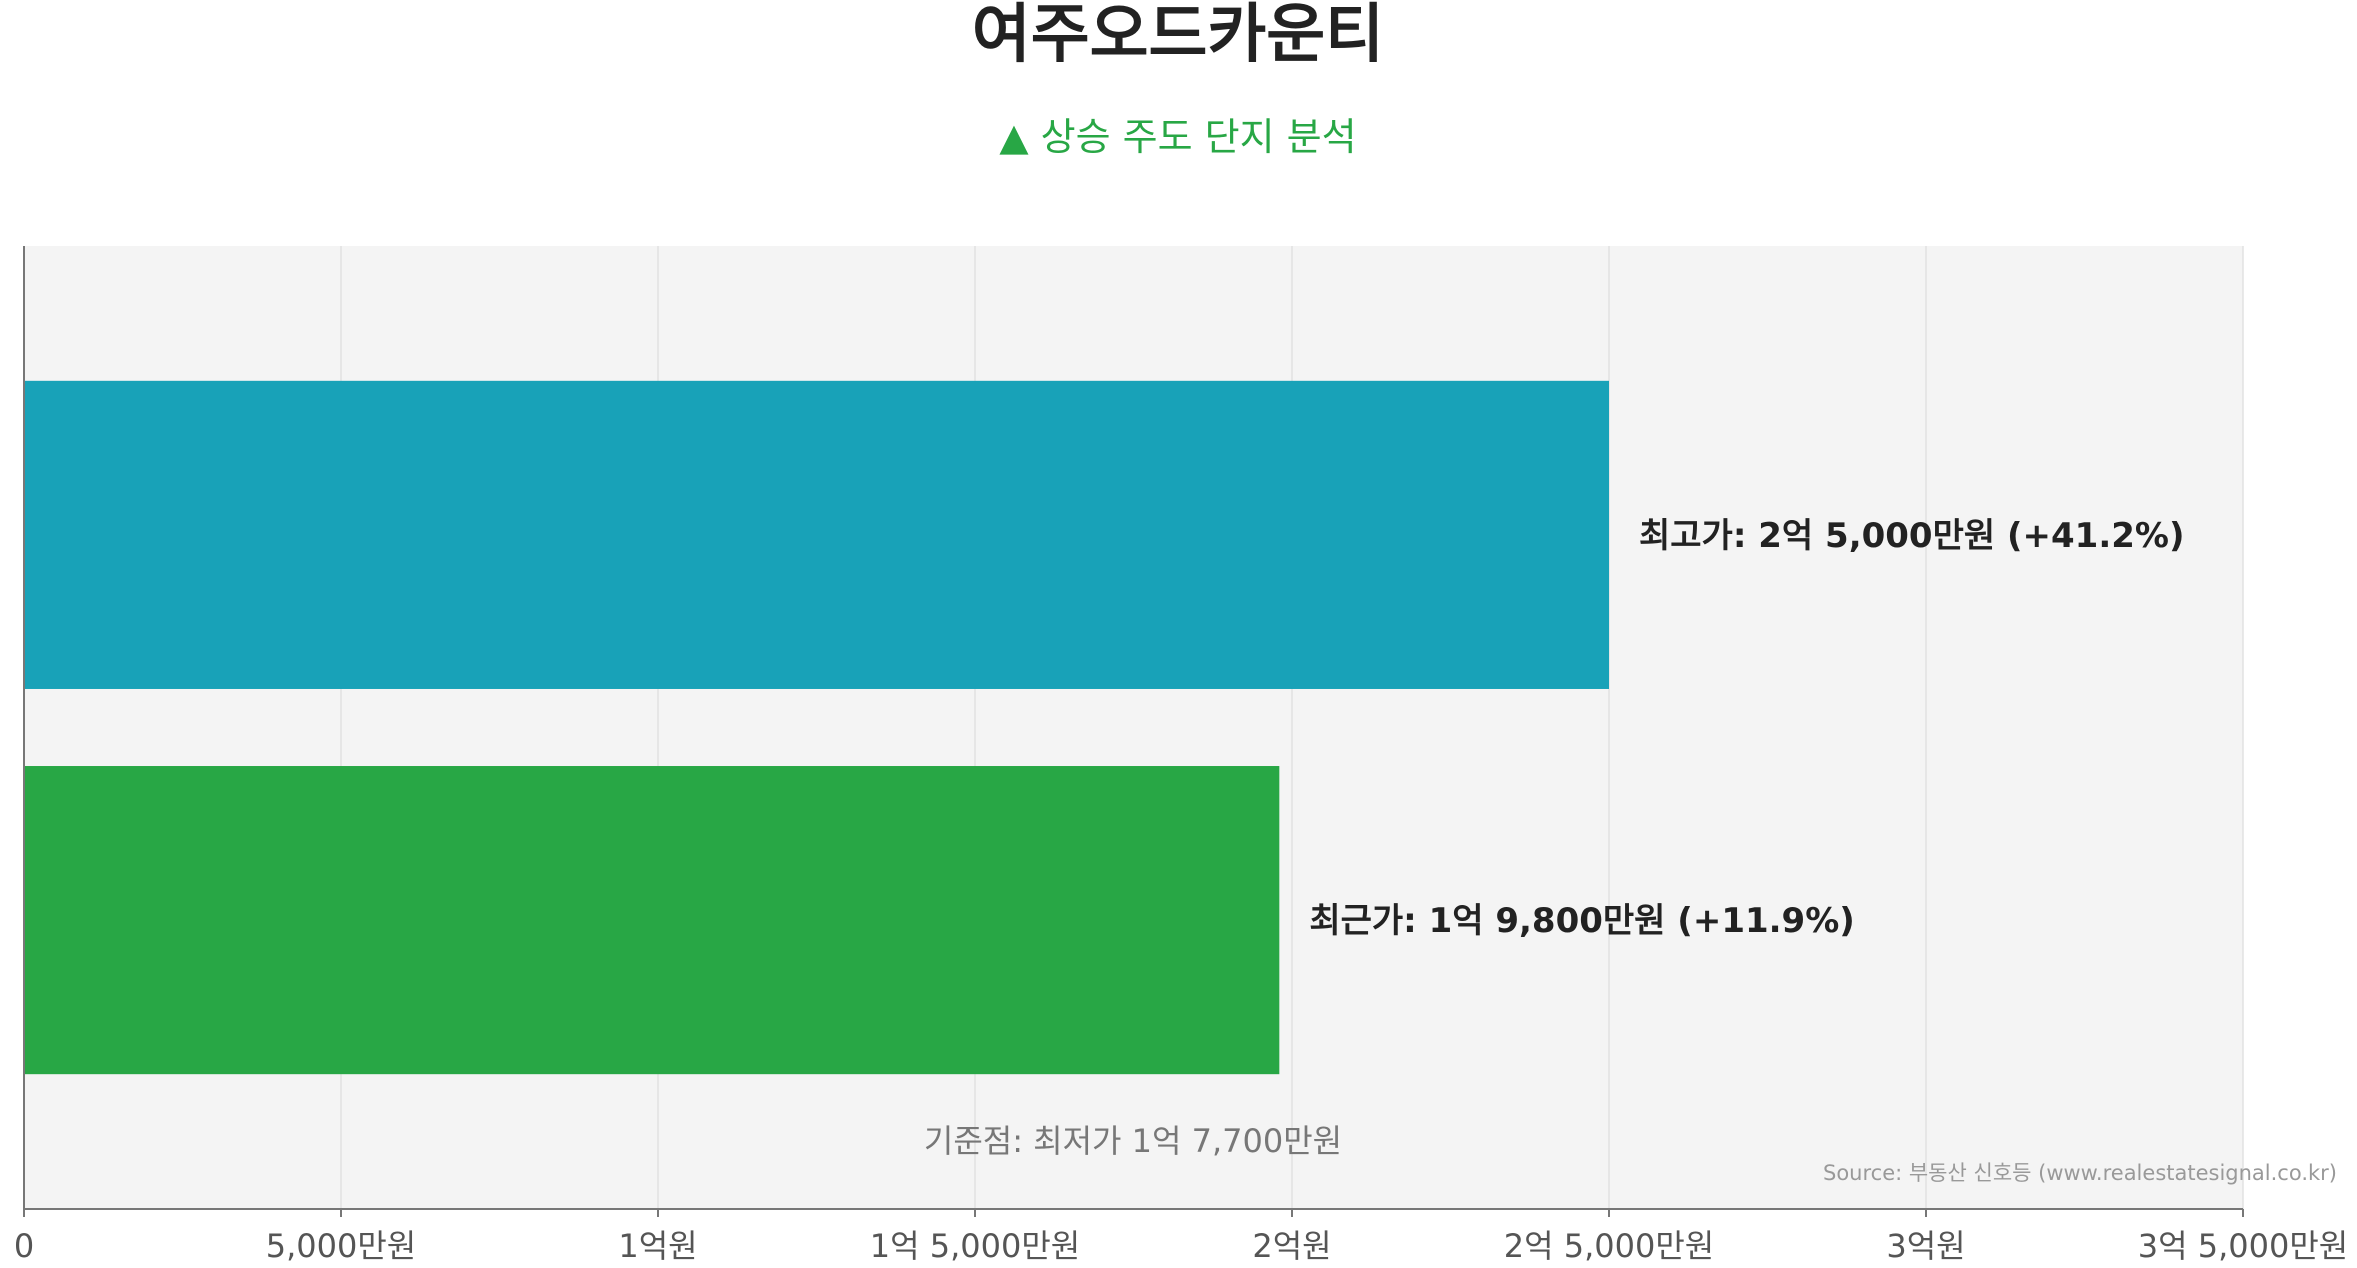  I want to click on x-tick-label: 0, so click(24, 1246).